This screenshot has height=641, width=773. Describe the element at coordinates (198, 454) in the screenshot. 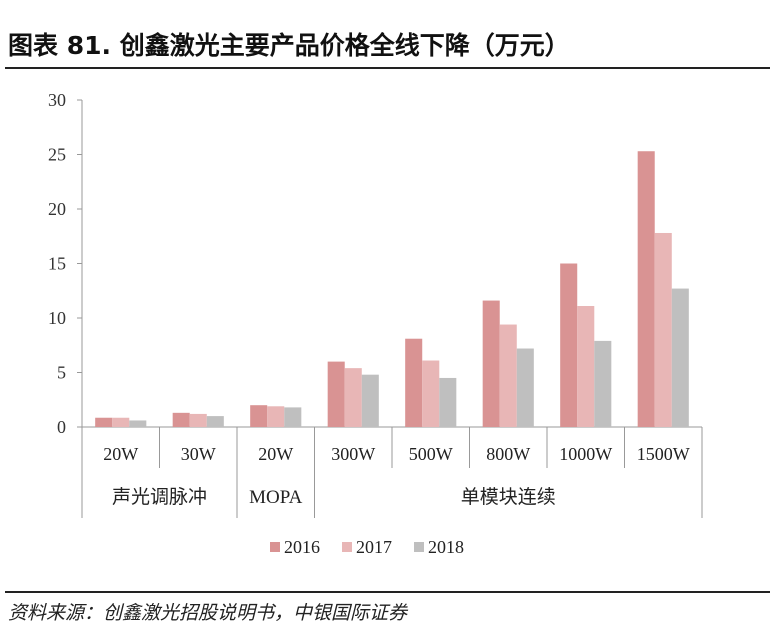

I see `x-category-label: 30W` at that location.